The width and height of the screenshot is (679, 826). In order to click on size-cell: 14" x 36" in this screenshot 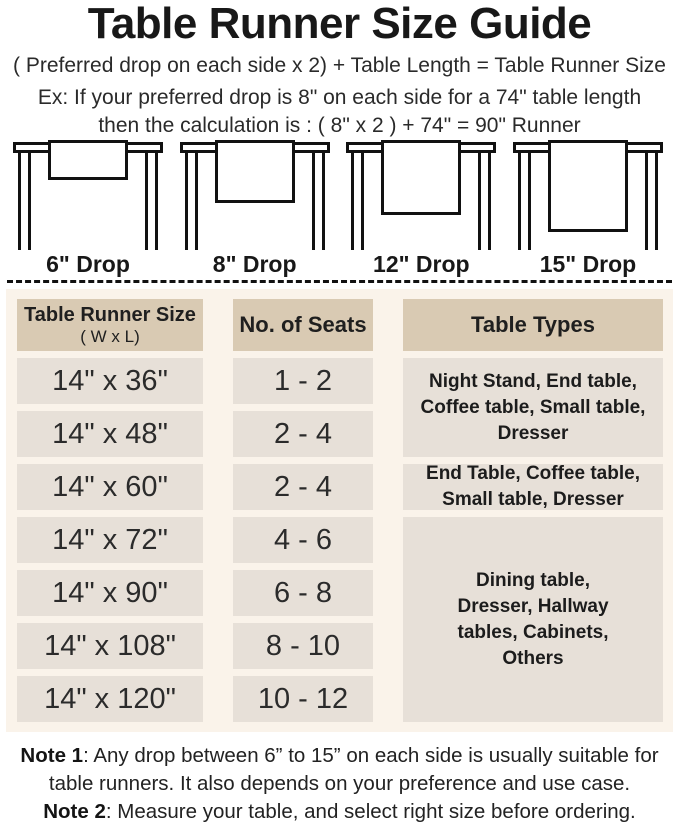, I will do `click(110, 381)`.